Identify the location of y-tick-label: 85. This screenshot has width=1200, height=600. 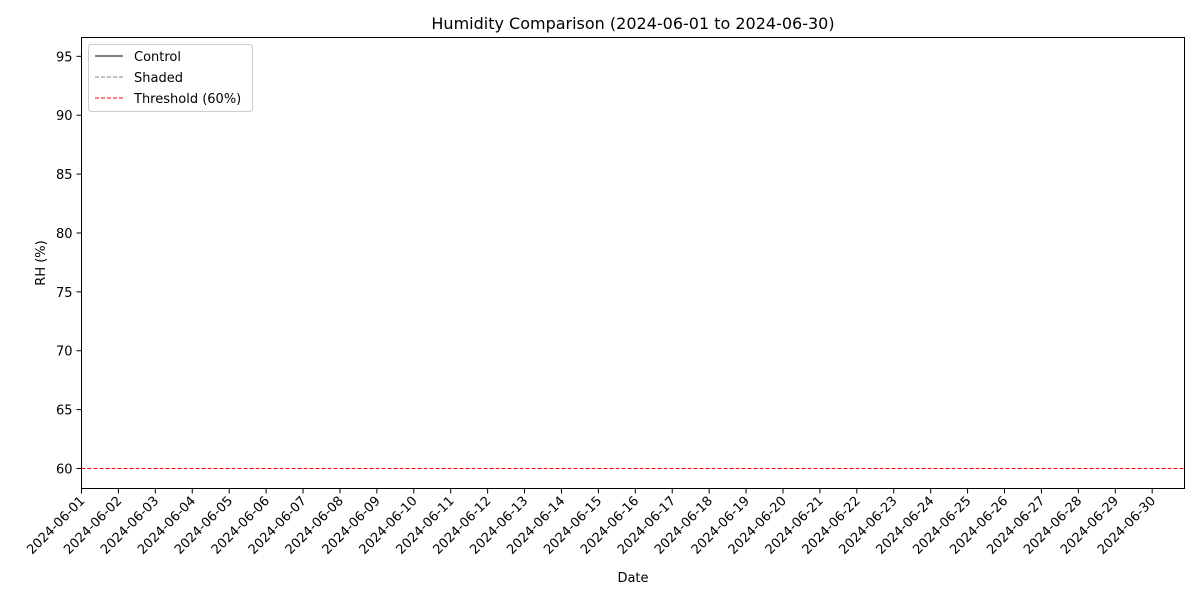
(64, 175).